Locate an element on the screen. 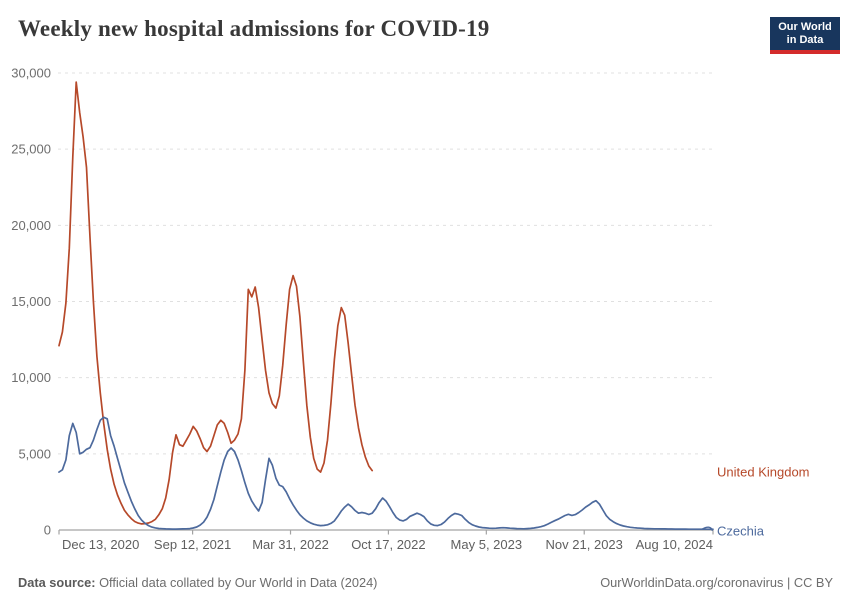  y-tick-label: 30,000 is located at coordinates (31, 73).